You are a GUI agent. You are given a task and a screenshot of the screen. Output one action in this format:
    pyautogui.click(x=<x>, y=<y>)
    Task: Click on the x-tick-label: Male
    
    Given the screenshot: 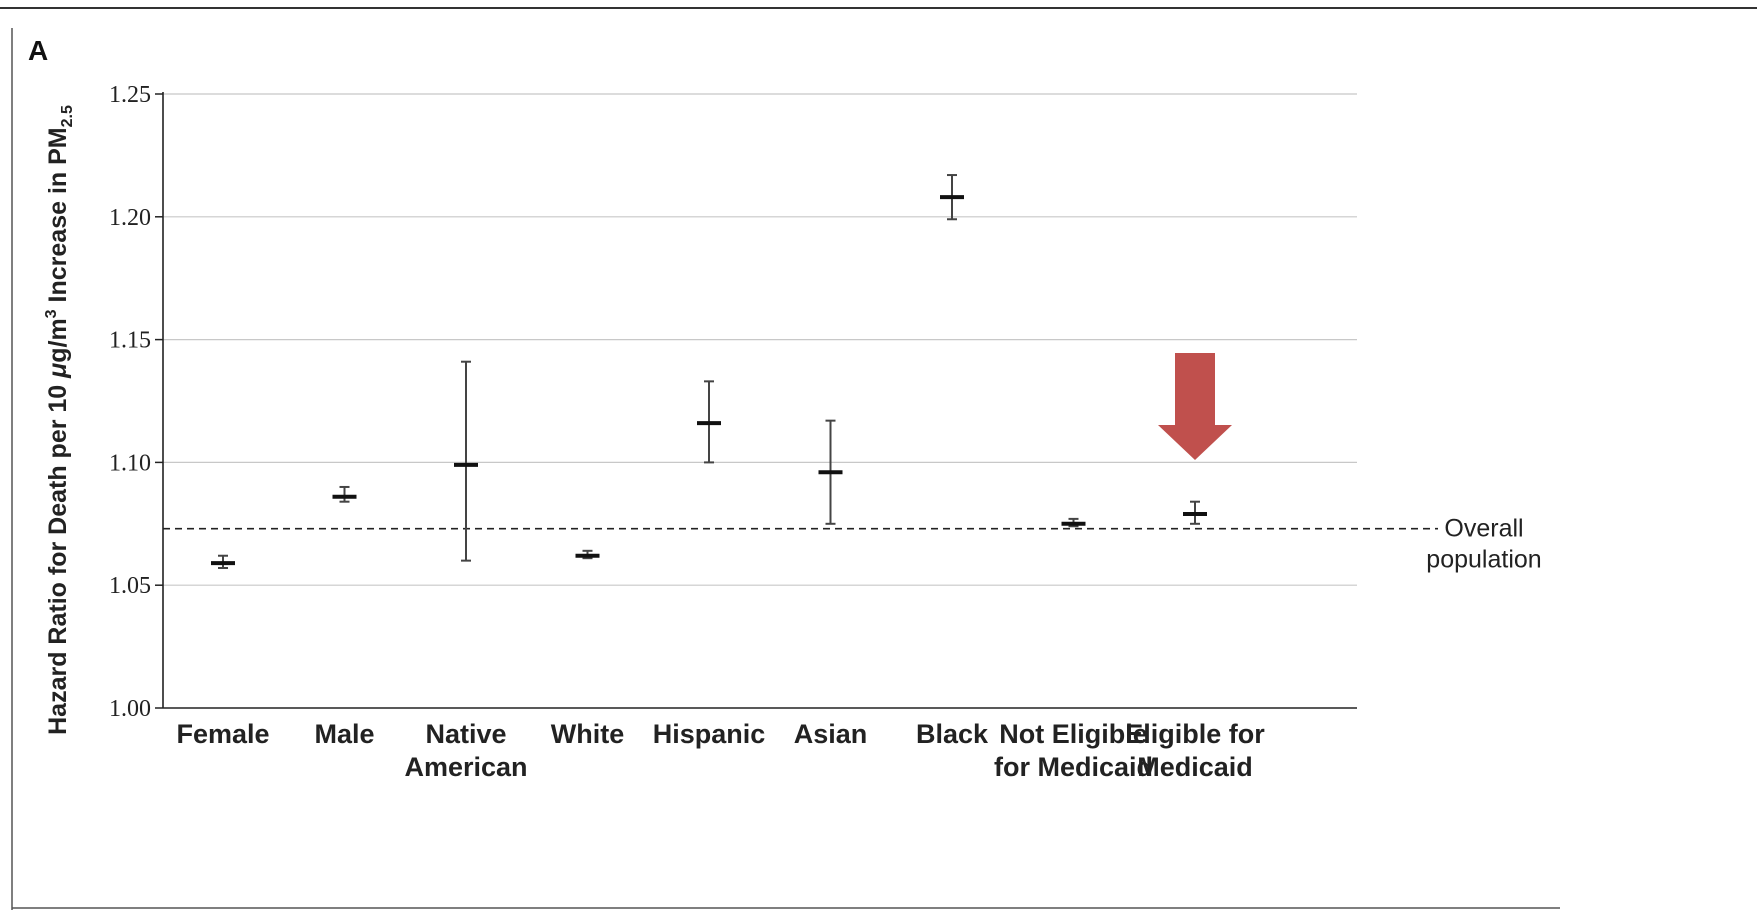 What is the action you would take?
    pyautogui.click(x=344, y=734)
    